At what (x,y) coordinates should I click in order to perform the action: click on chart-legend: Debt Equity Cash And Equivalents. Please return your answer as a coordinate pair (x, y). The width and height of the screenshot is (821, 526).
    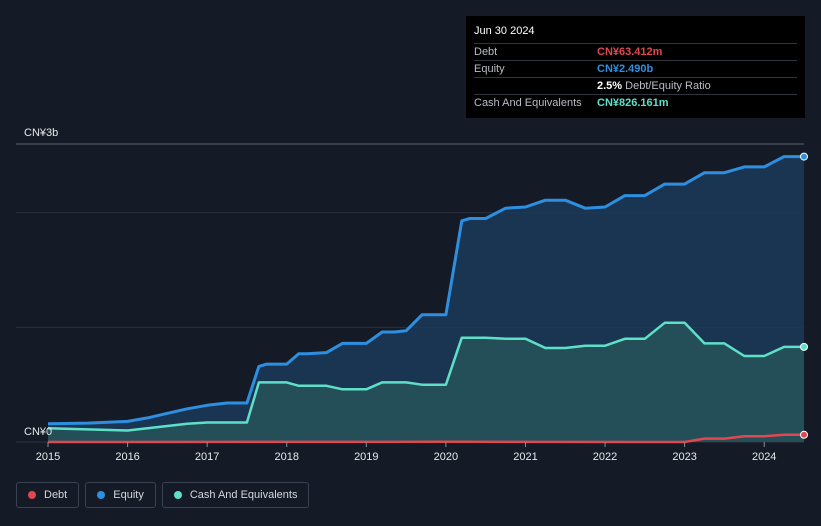
    Looking at the image, I should click on (163, 495).